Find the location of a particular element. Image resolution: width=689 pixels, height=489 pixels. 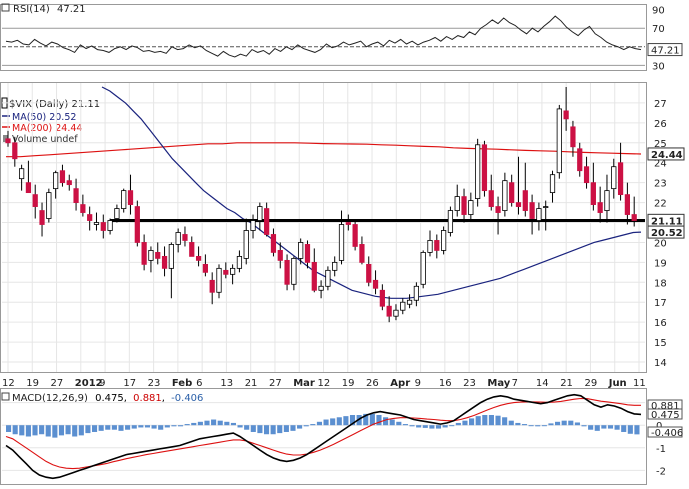

rsi-legend-swatch is located at coordinates (5, 7).